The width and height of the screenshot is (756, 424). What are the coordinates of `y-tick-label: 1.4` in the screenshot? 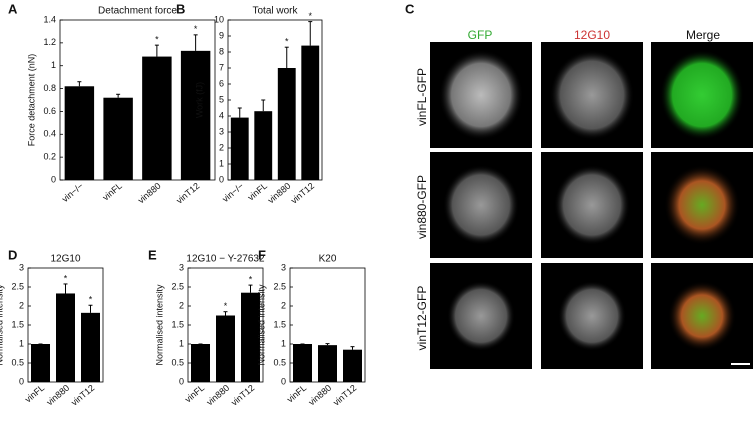 It's located at (49, 19).